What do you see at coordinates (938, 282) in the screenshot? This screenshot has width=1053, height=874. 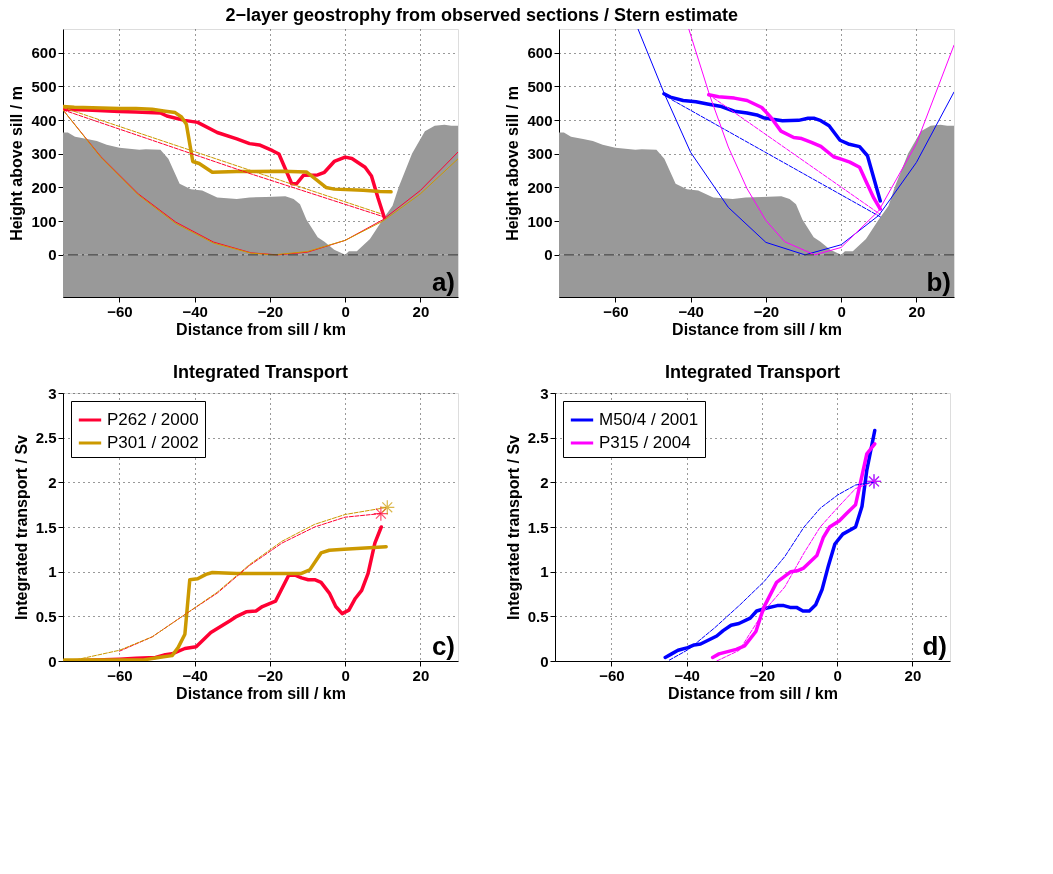 I see `annotation: b)` at bounding box center [938, 282].